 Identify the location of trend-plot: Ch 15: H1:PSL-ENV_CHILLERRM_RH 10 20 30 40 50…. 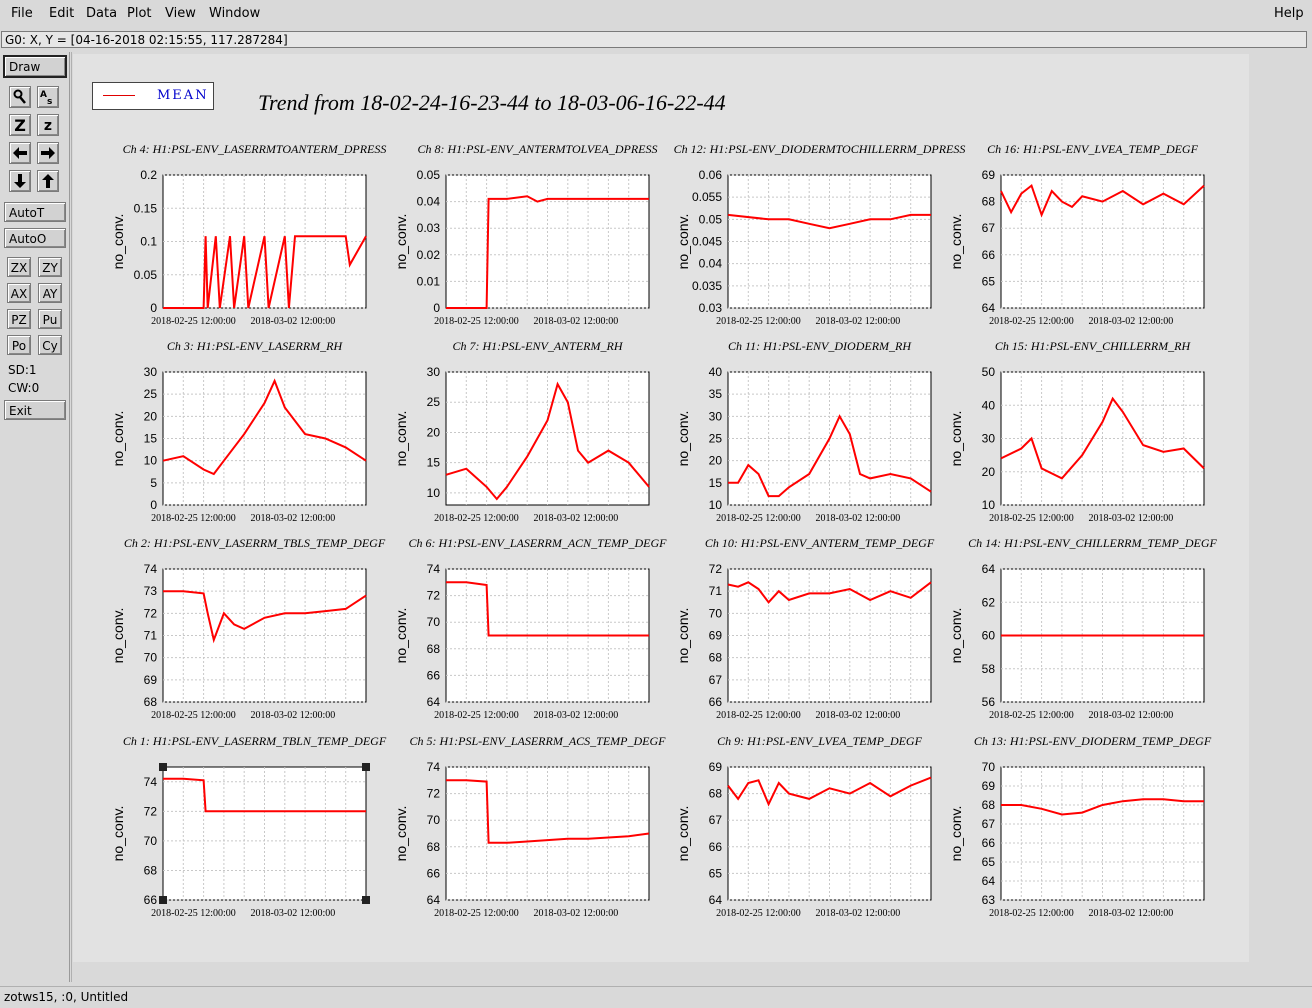
(1076, 431).